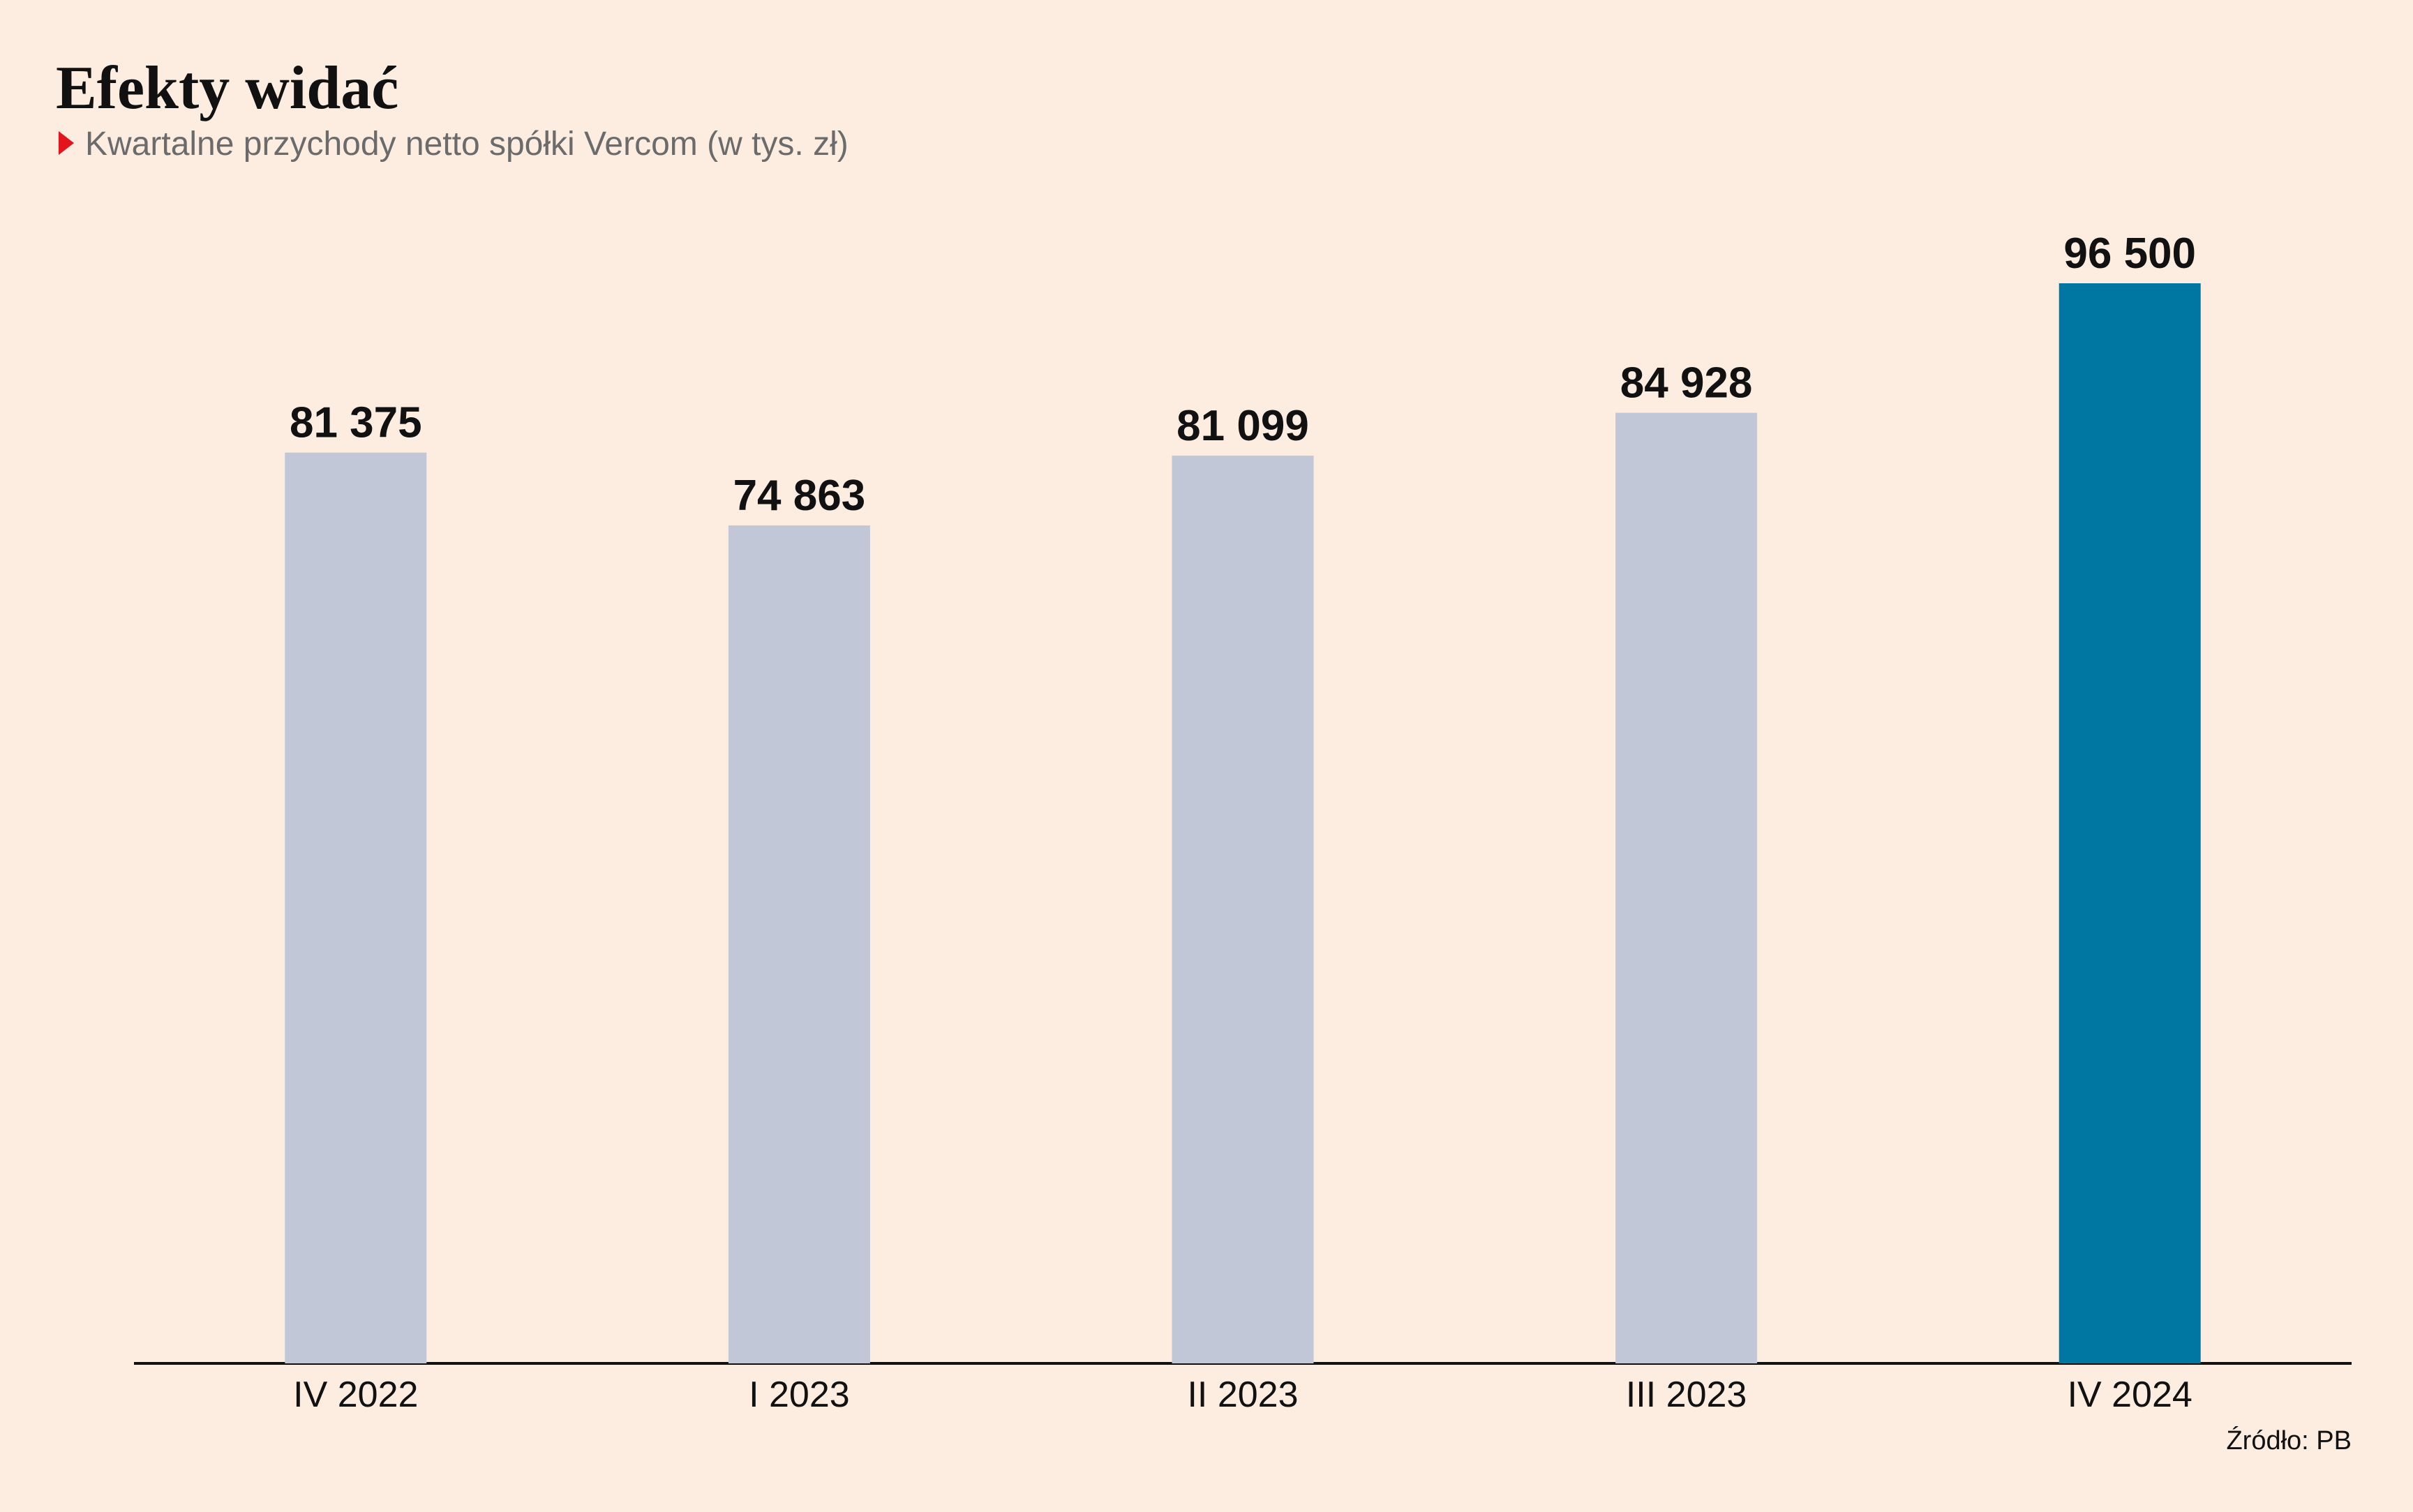  What do you see at coordinates (799, 1395) in the screenshot?
I see `x-tick-label: I 2023` at bounding box center [799, 1395].